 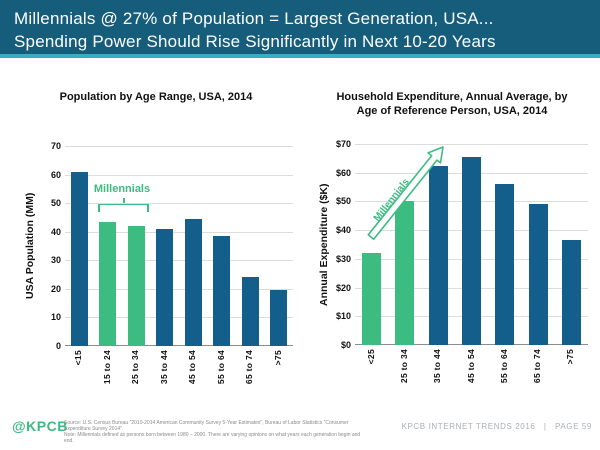 I want to click on y-tick-label: 30, so click(x=55, y=260).